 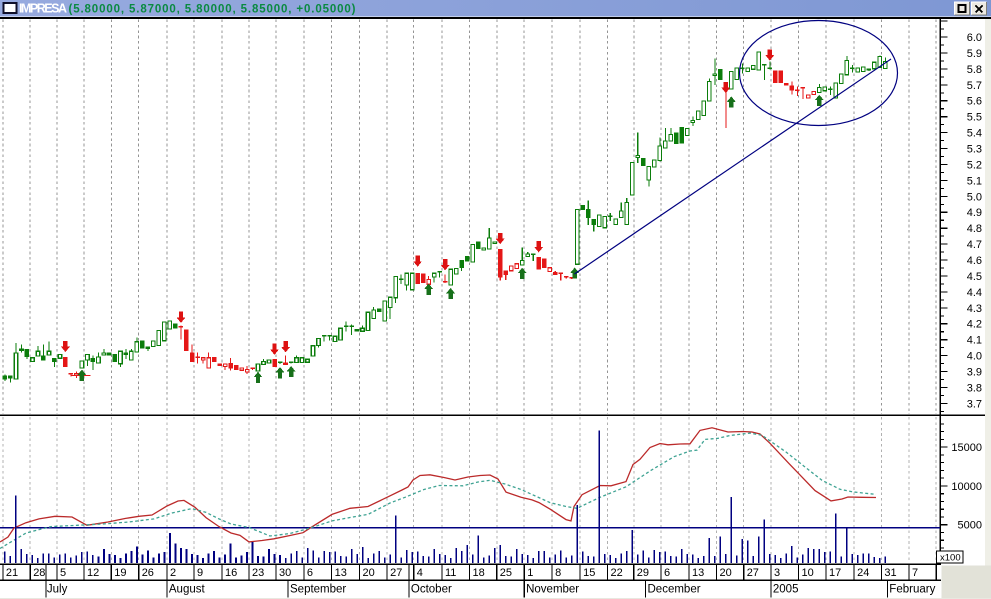 I want to click on svg-text: February, so click(x=912, y=590).